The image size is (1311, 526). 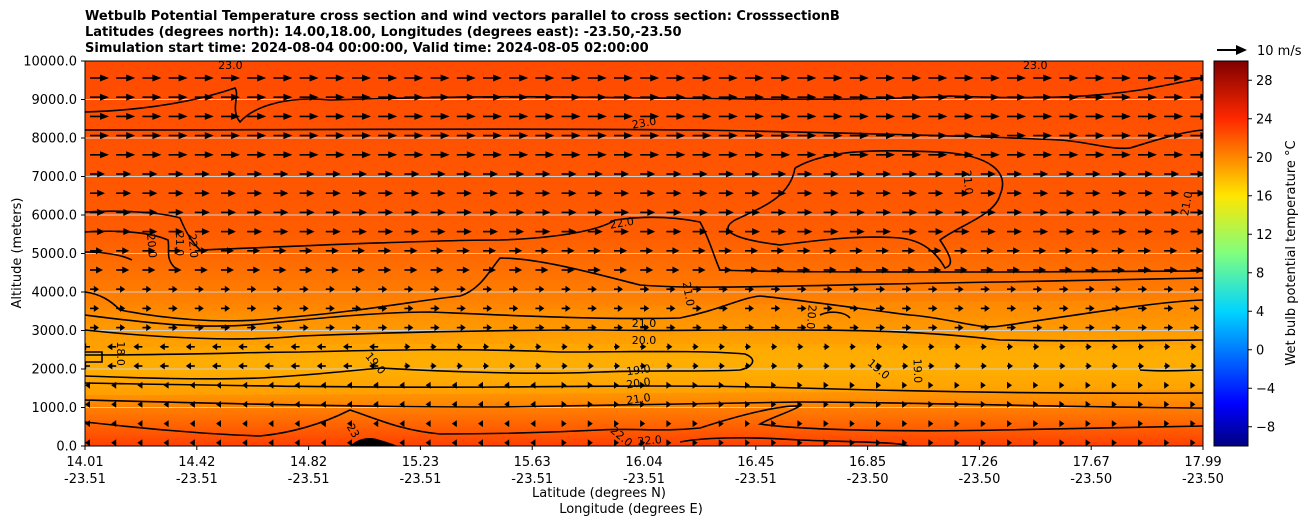 I want to click on x-tick-label-lat: 16.45, so click(x=755, y=462).